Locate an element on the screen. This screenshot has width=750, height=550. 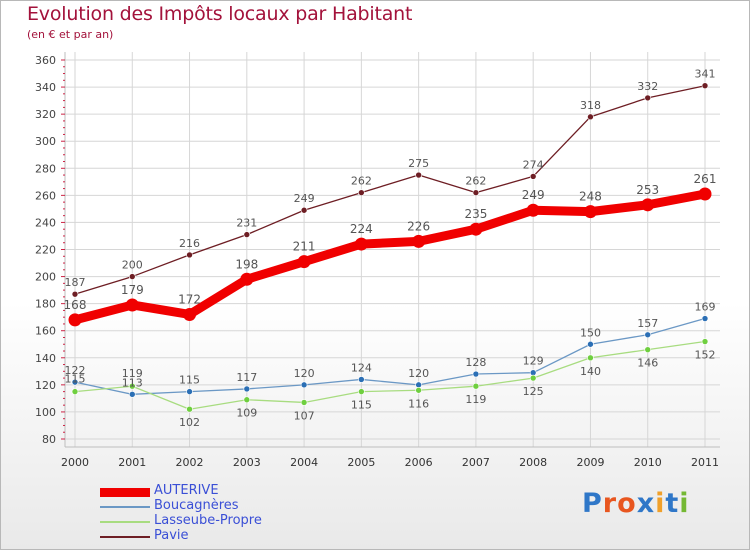
data-label: 107 is located at coordinates (304, 415).